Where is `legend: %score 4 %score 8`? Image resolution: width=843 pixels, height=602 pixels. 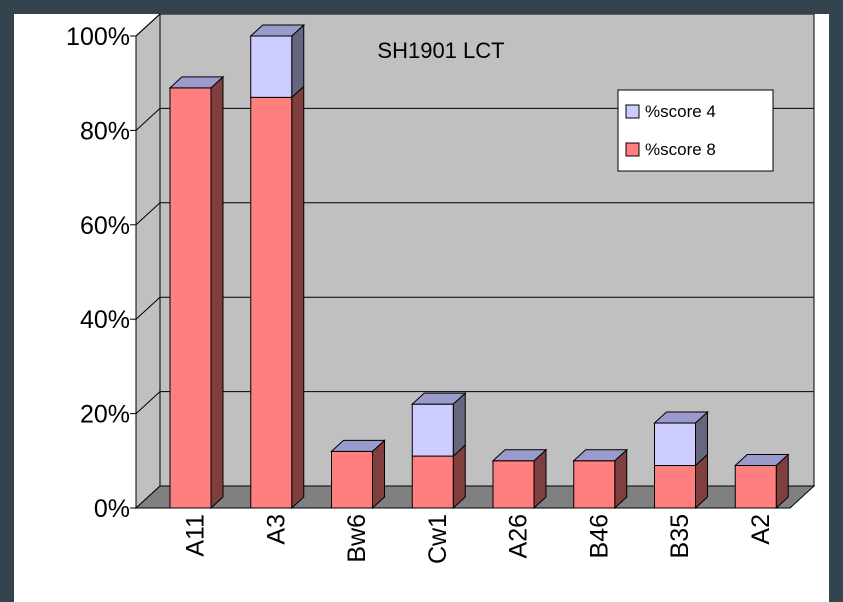
legend: %score 4 %score 8 is located at coordinates (695, 130).